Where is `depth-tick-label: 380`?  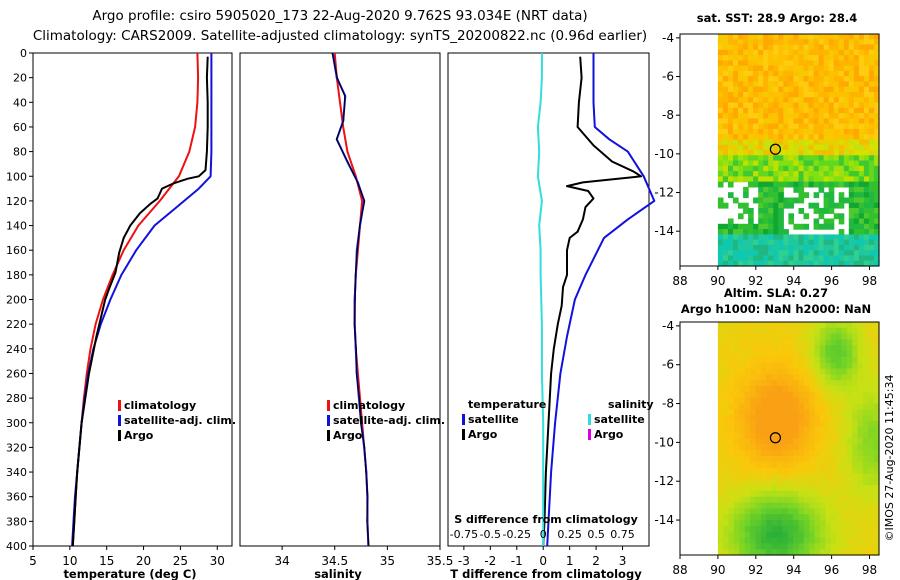
depth-tick-label: 380 is located at coordinates (16, 521).